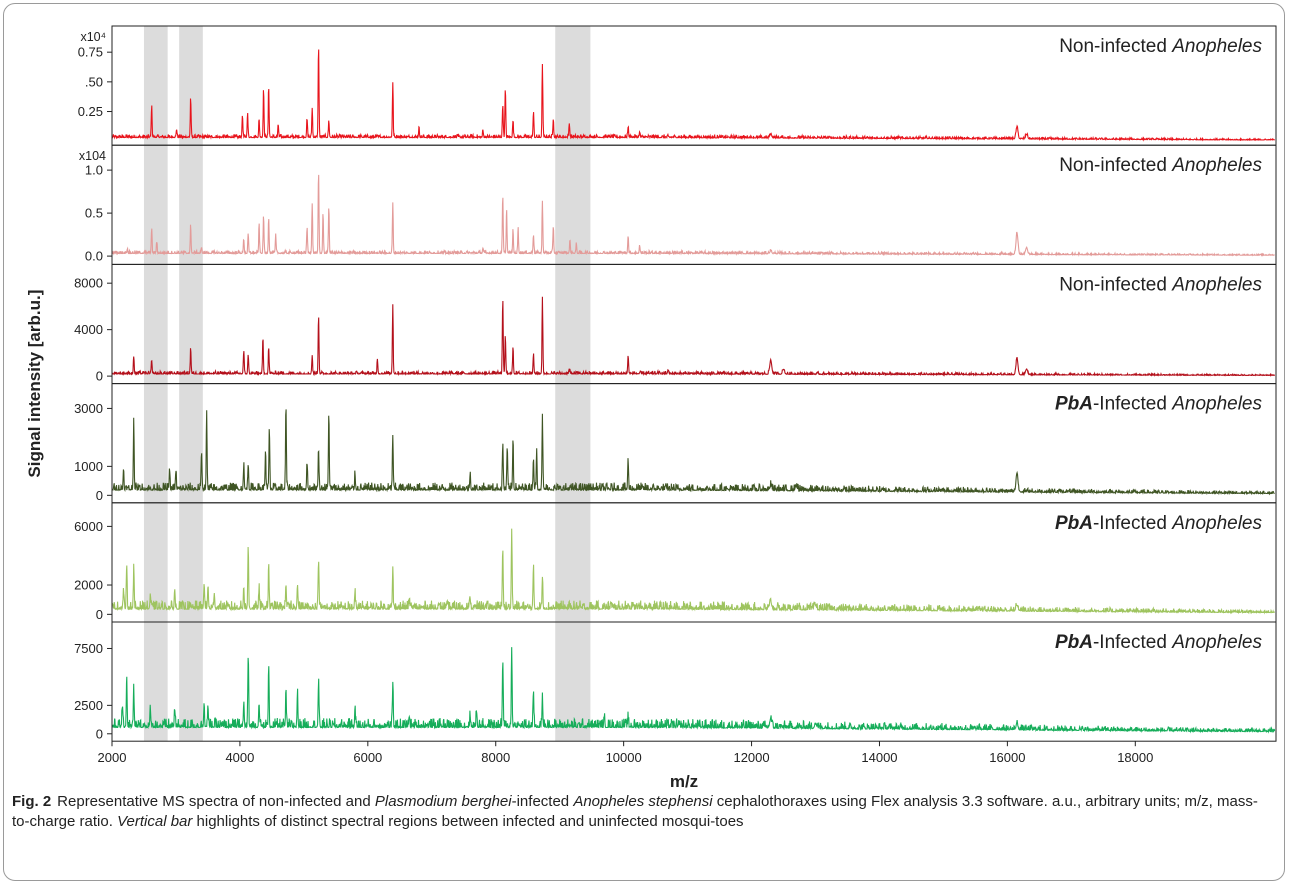 The height and width of the screenshot is (885, 1290). I want to click on y-exponent-label-1: x10⁴, so click(93, 37).